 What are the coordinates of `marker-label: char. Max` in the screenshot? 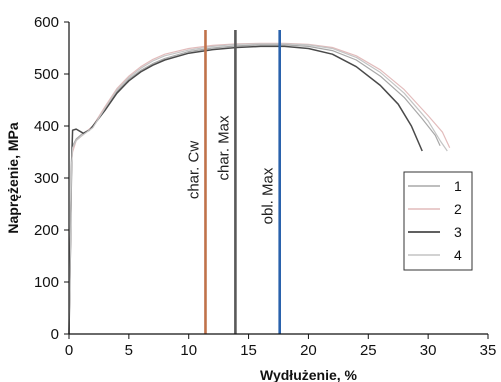 It's located at (223, 148).